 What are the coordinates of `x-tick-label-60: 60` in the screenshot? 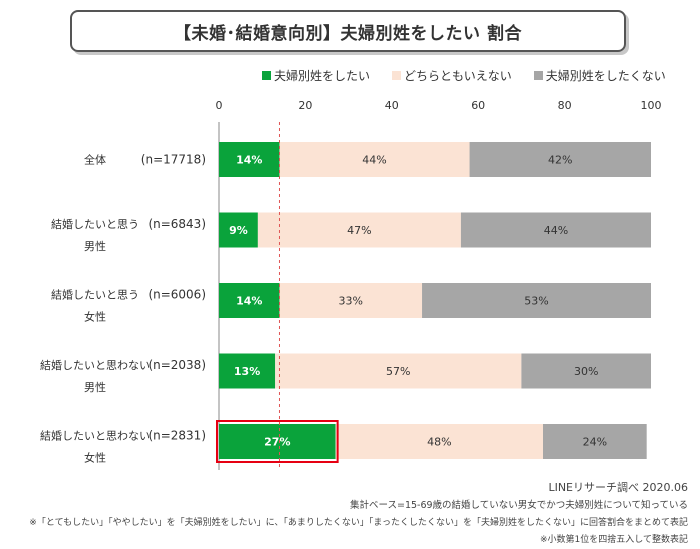 It's located at (478, 105).